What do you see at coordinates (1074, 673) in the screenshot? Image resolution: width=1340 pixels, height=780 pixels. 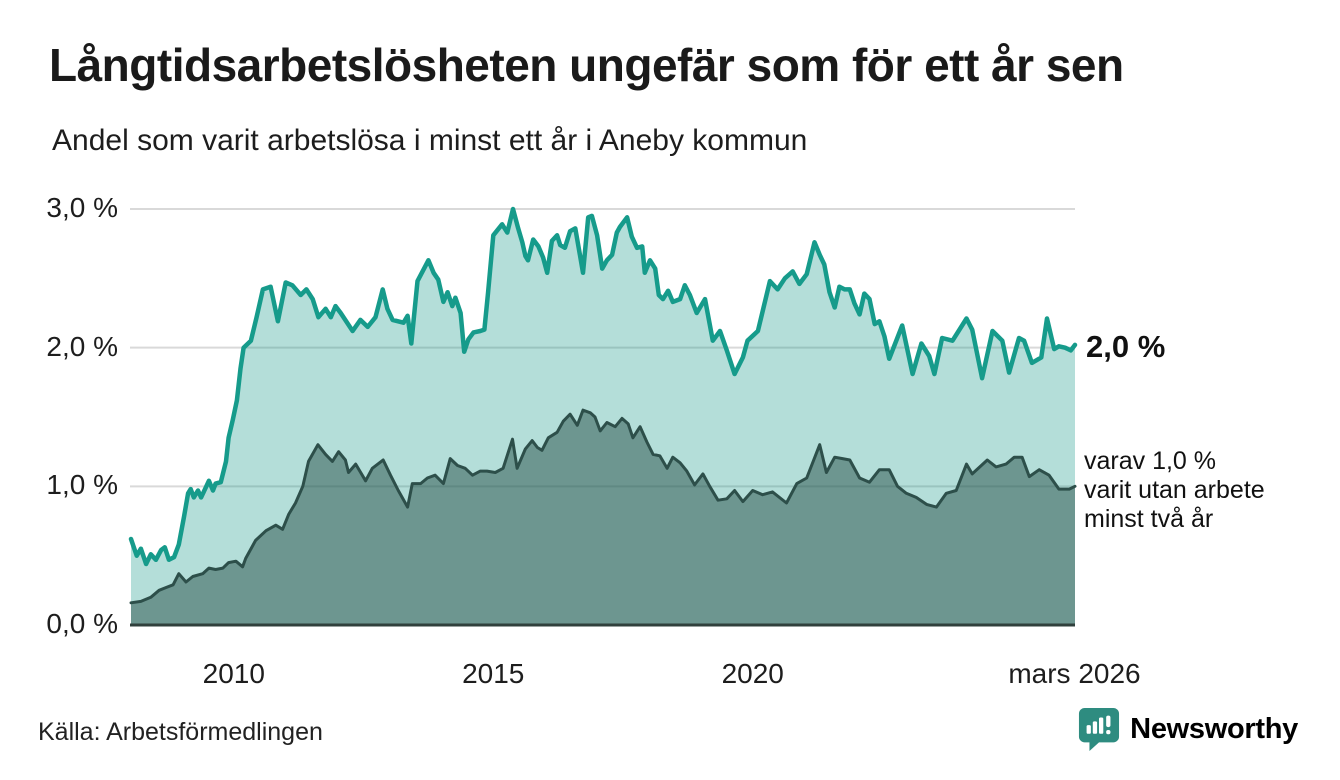 I see `x-axis-tick-label: mars 2026` at bounding box center [1074, 673].